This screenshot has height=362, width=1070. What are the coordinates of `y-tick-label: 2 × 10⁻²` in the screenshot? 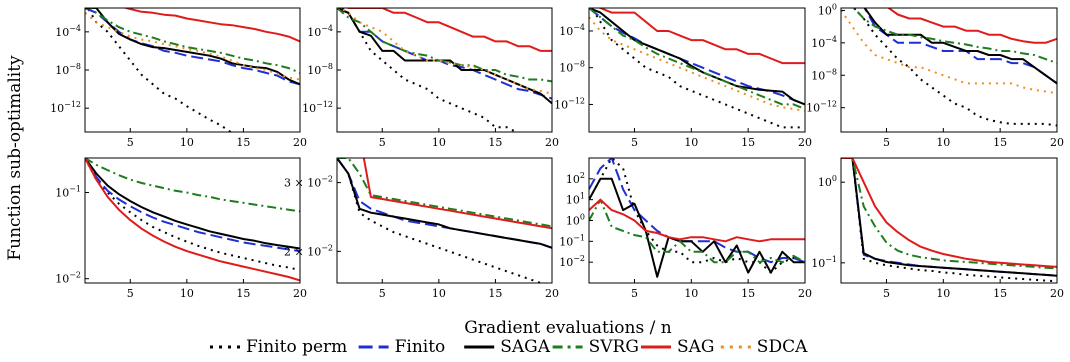 It's located at (308, 250).